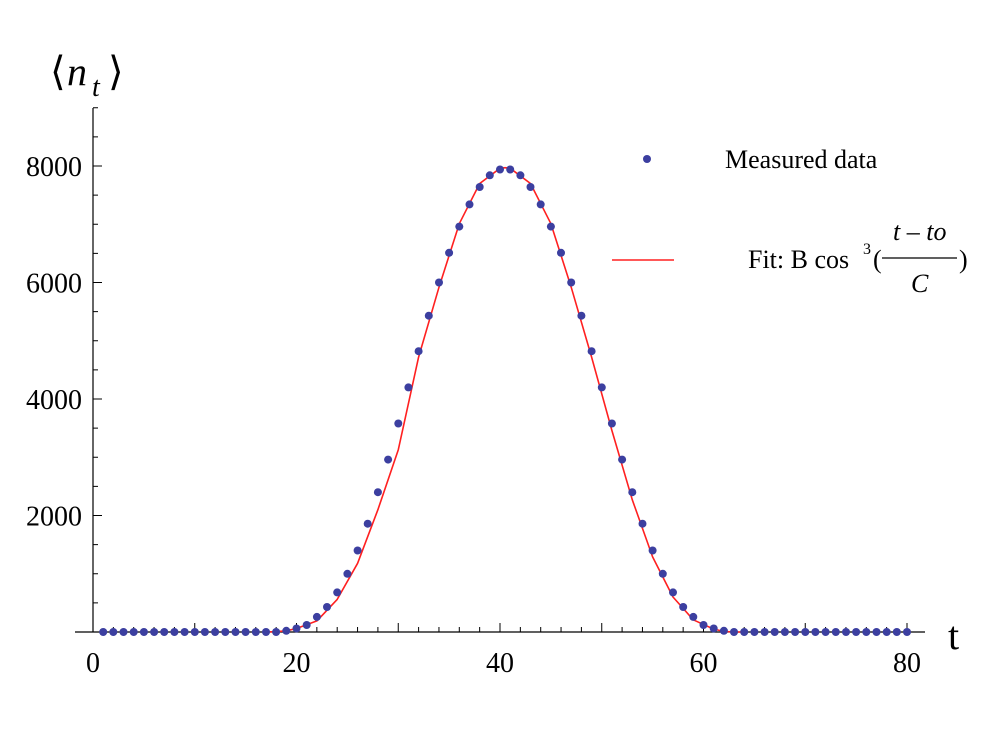 The height and width of the screenshot is (755, 1000). I want to click on x-tick-label: 40, so click(500, 663).